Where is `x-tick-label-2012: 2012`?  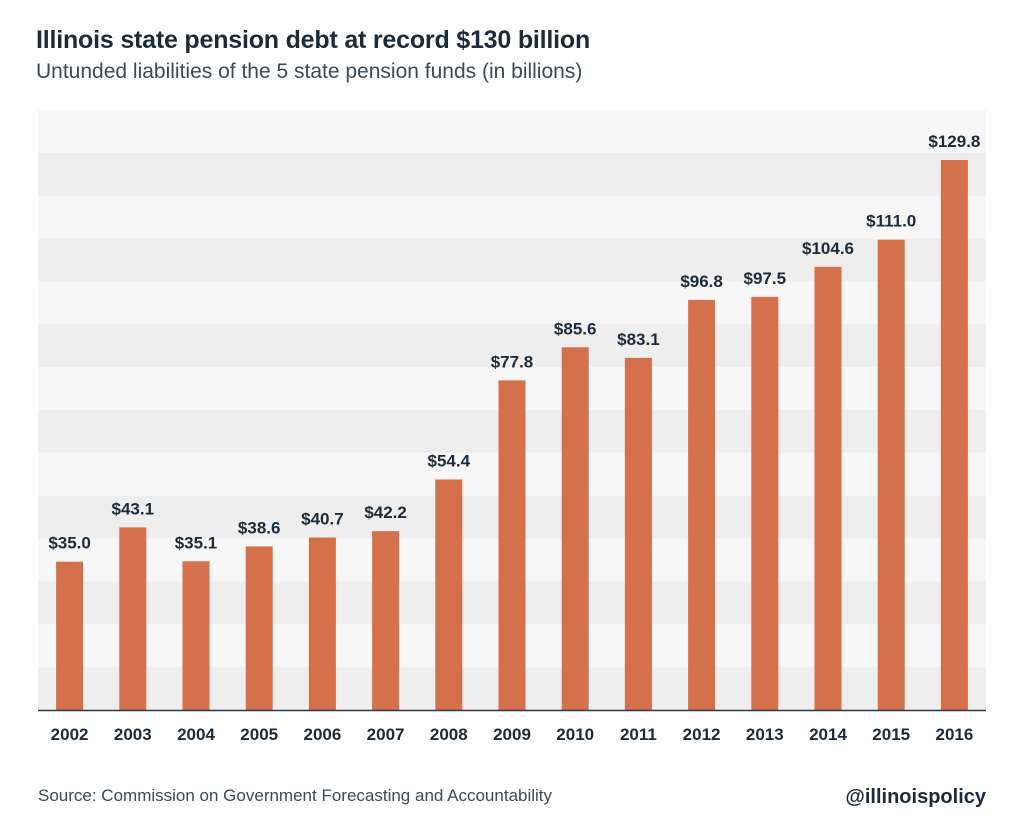 x-tick-label-2012: 2012 is located at coordinates (702, 734).